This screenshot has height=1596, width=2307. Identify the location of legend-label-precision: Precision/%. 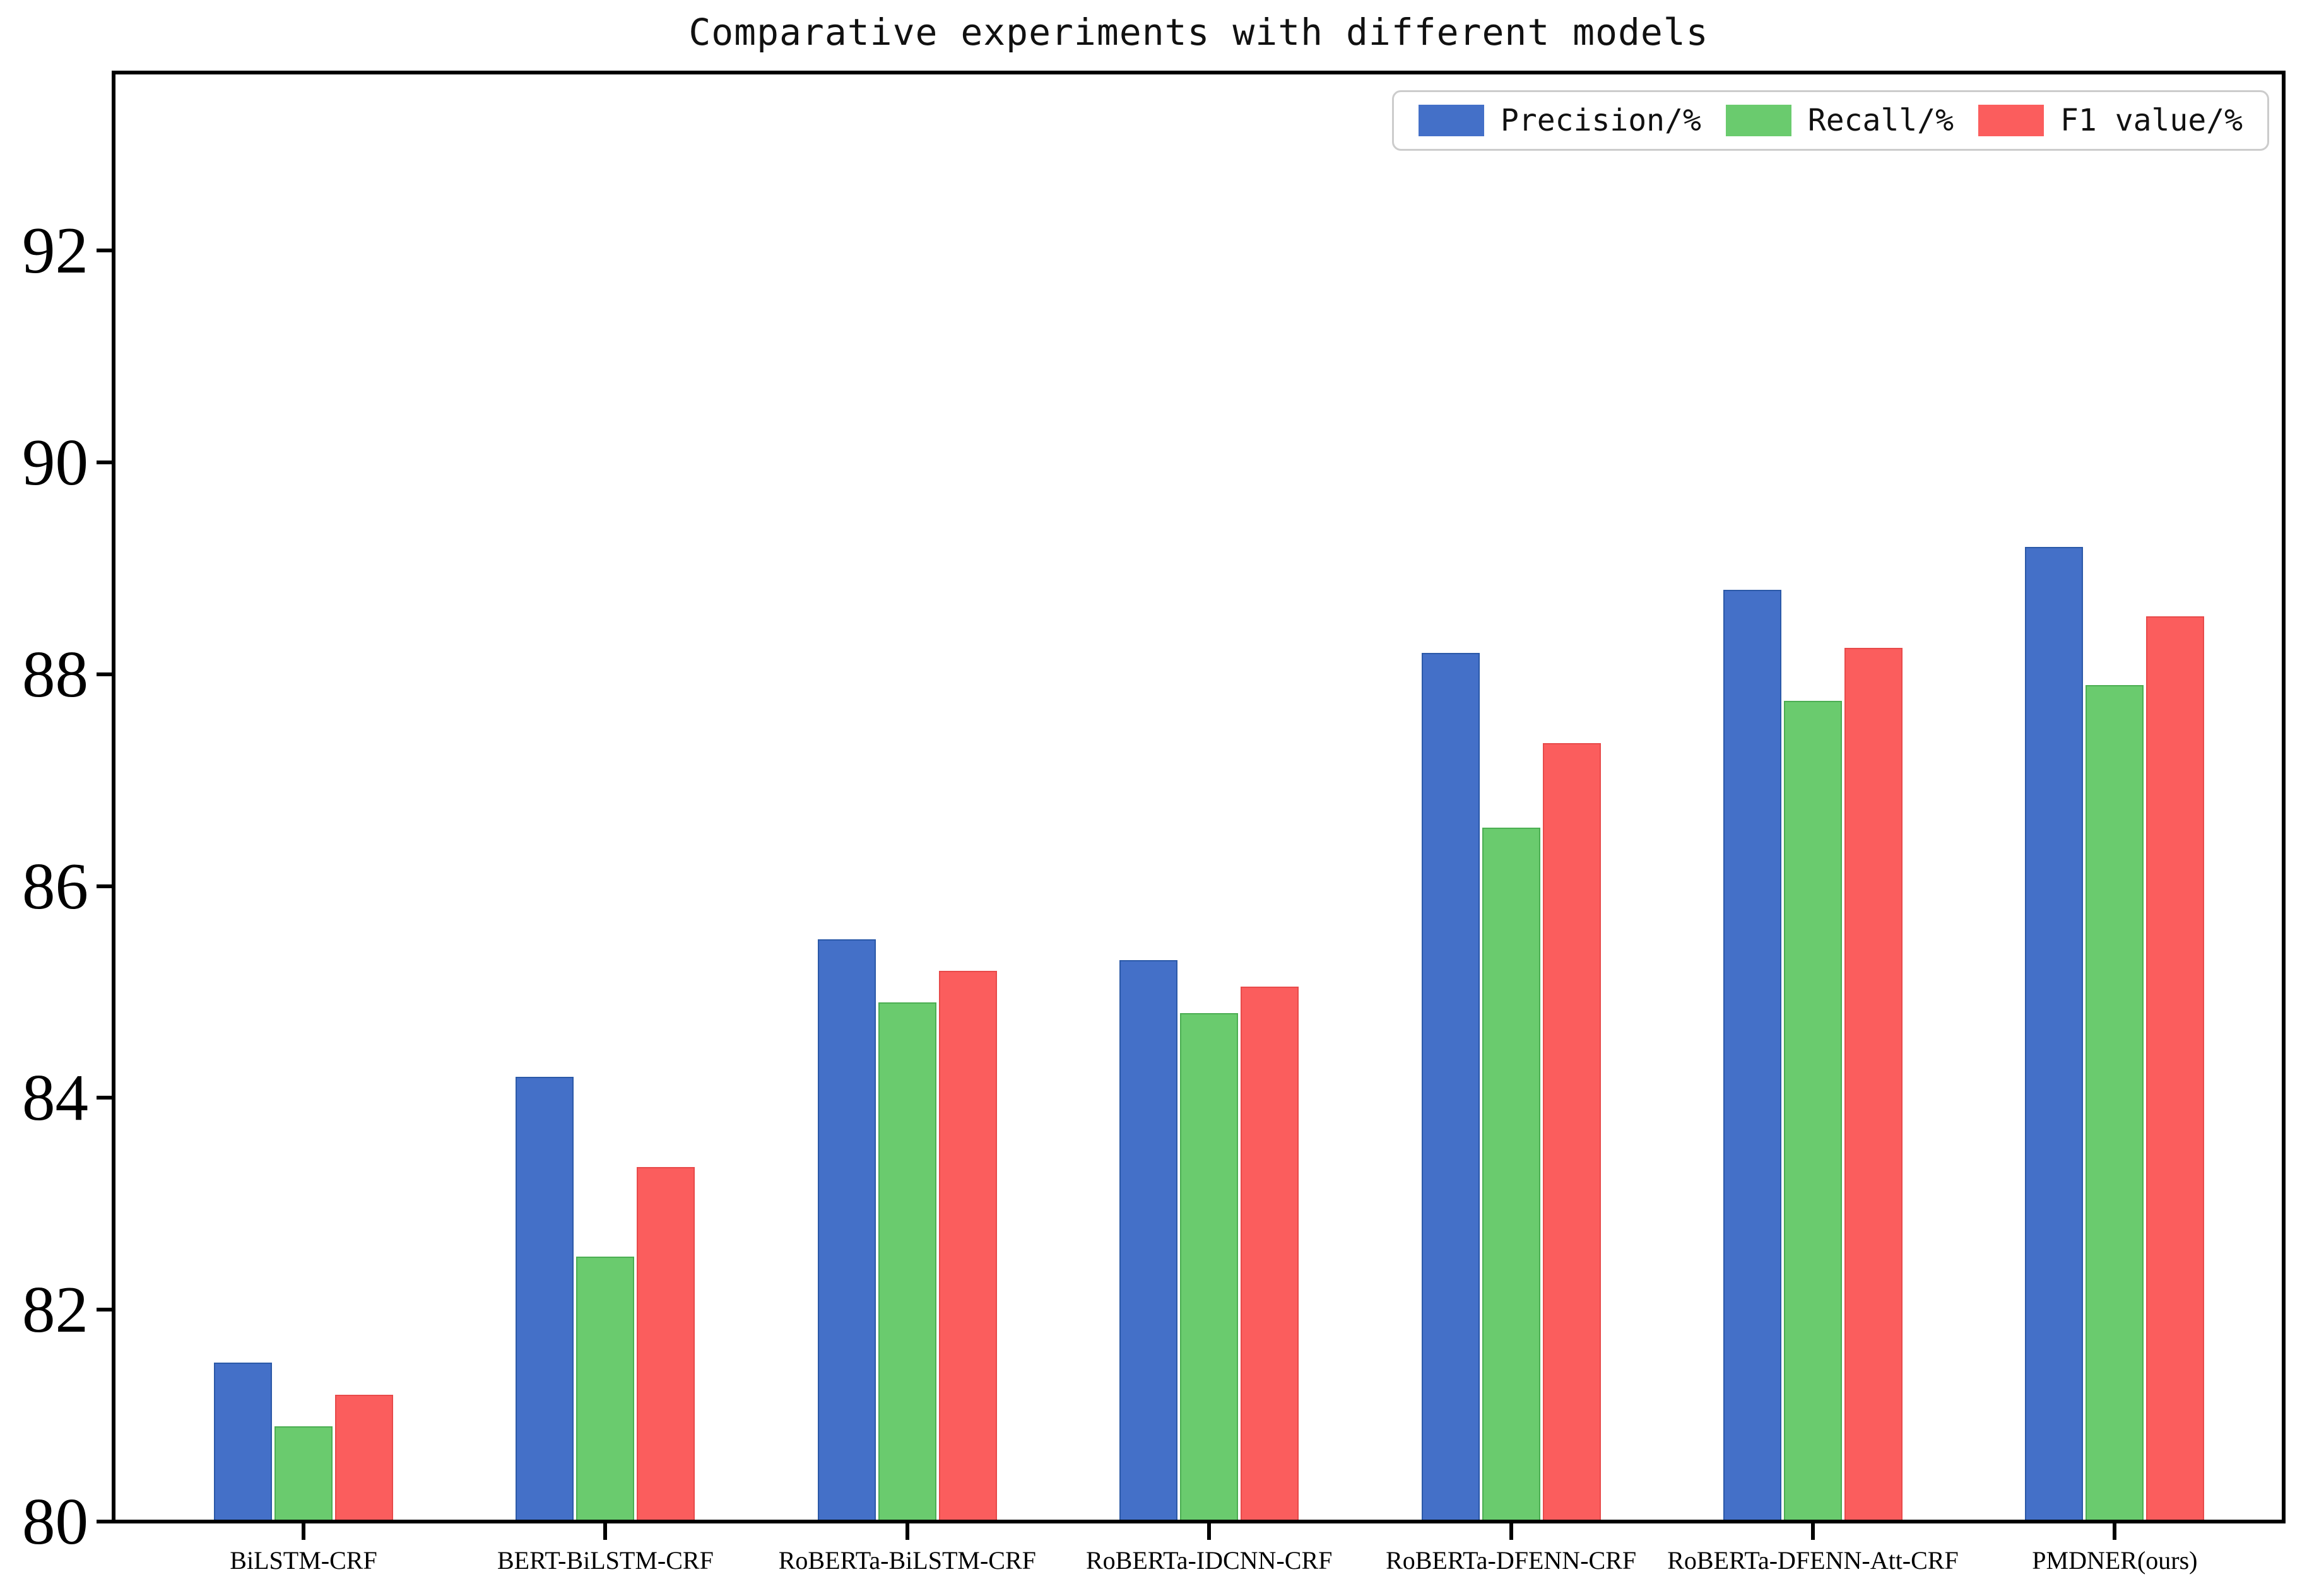
(1600, 121).